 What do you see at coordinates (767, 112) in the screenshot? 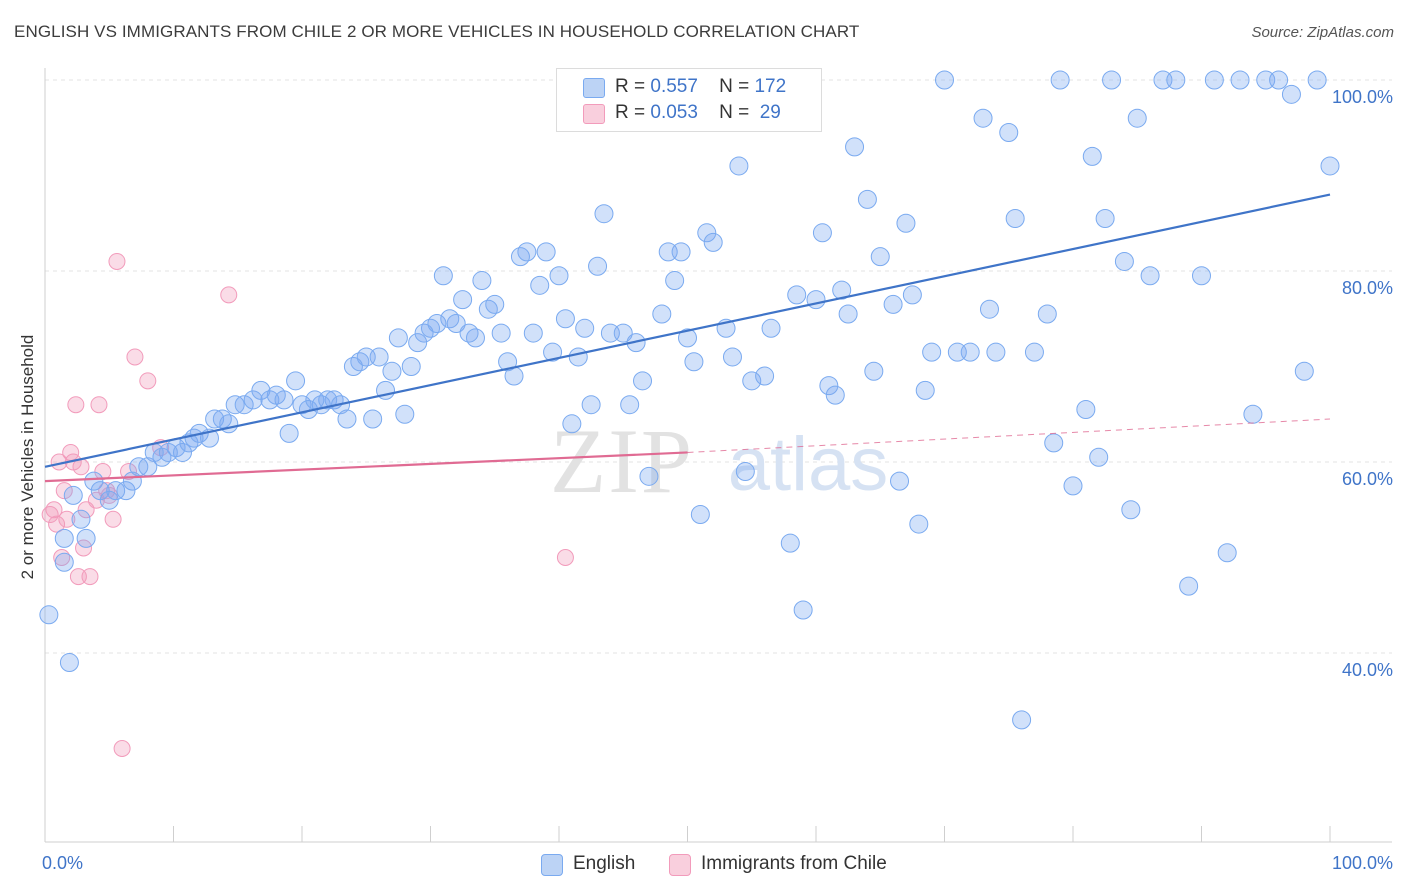
I see `legend-n-value-chile: 29` at bounding box center [767, 112].